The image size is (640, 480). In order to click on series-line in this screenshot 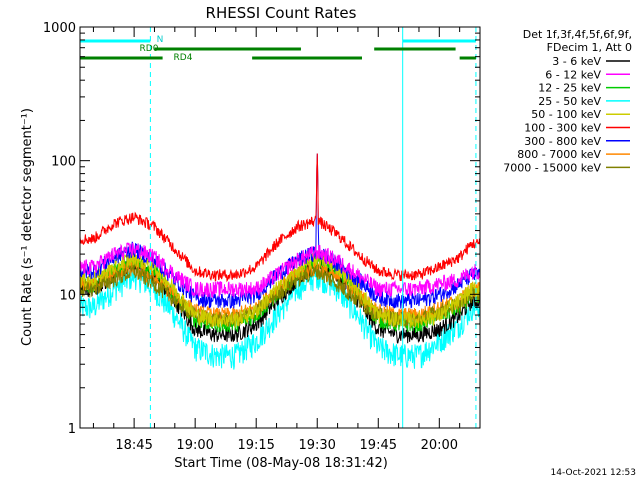, I will do `click(280, 270)`.